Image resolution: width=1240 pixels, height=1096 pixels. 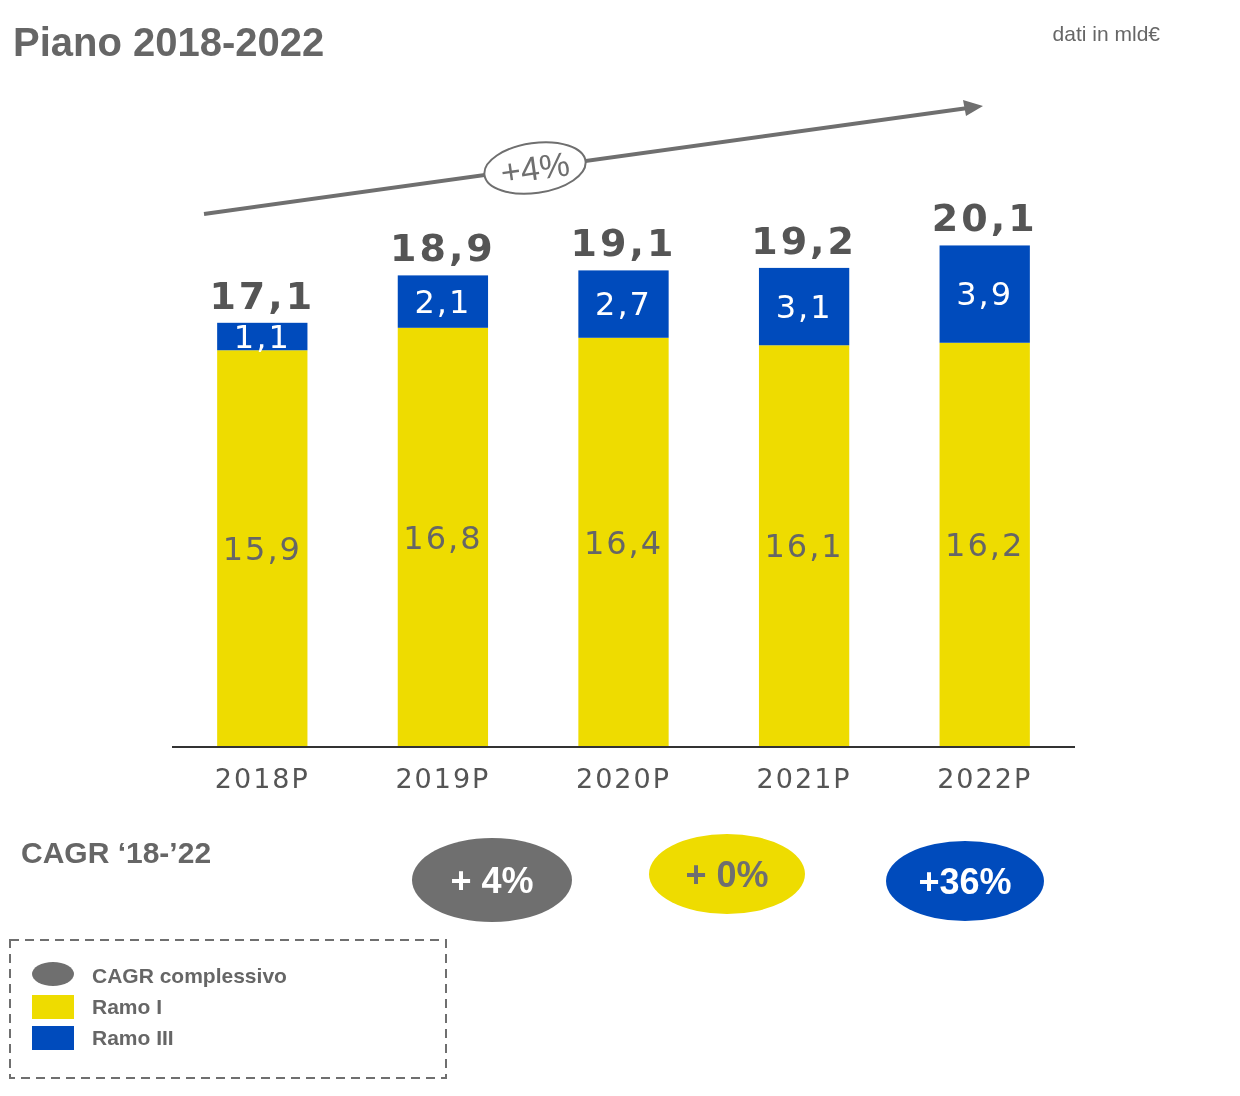 I want to click on data-label: 16,1, so click(x=804, y=546).